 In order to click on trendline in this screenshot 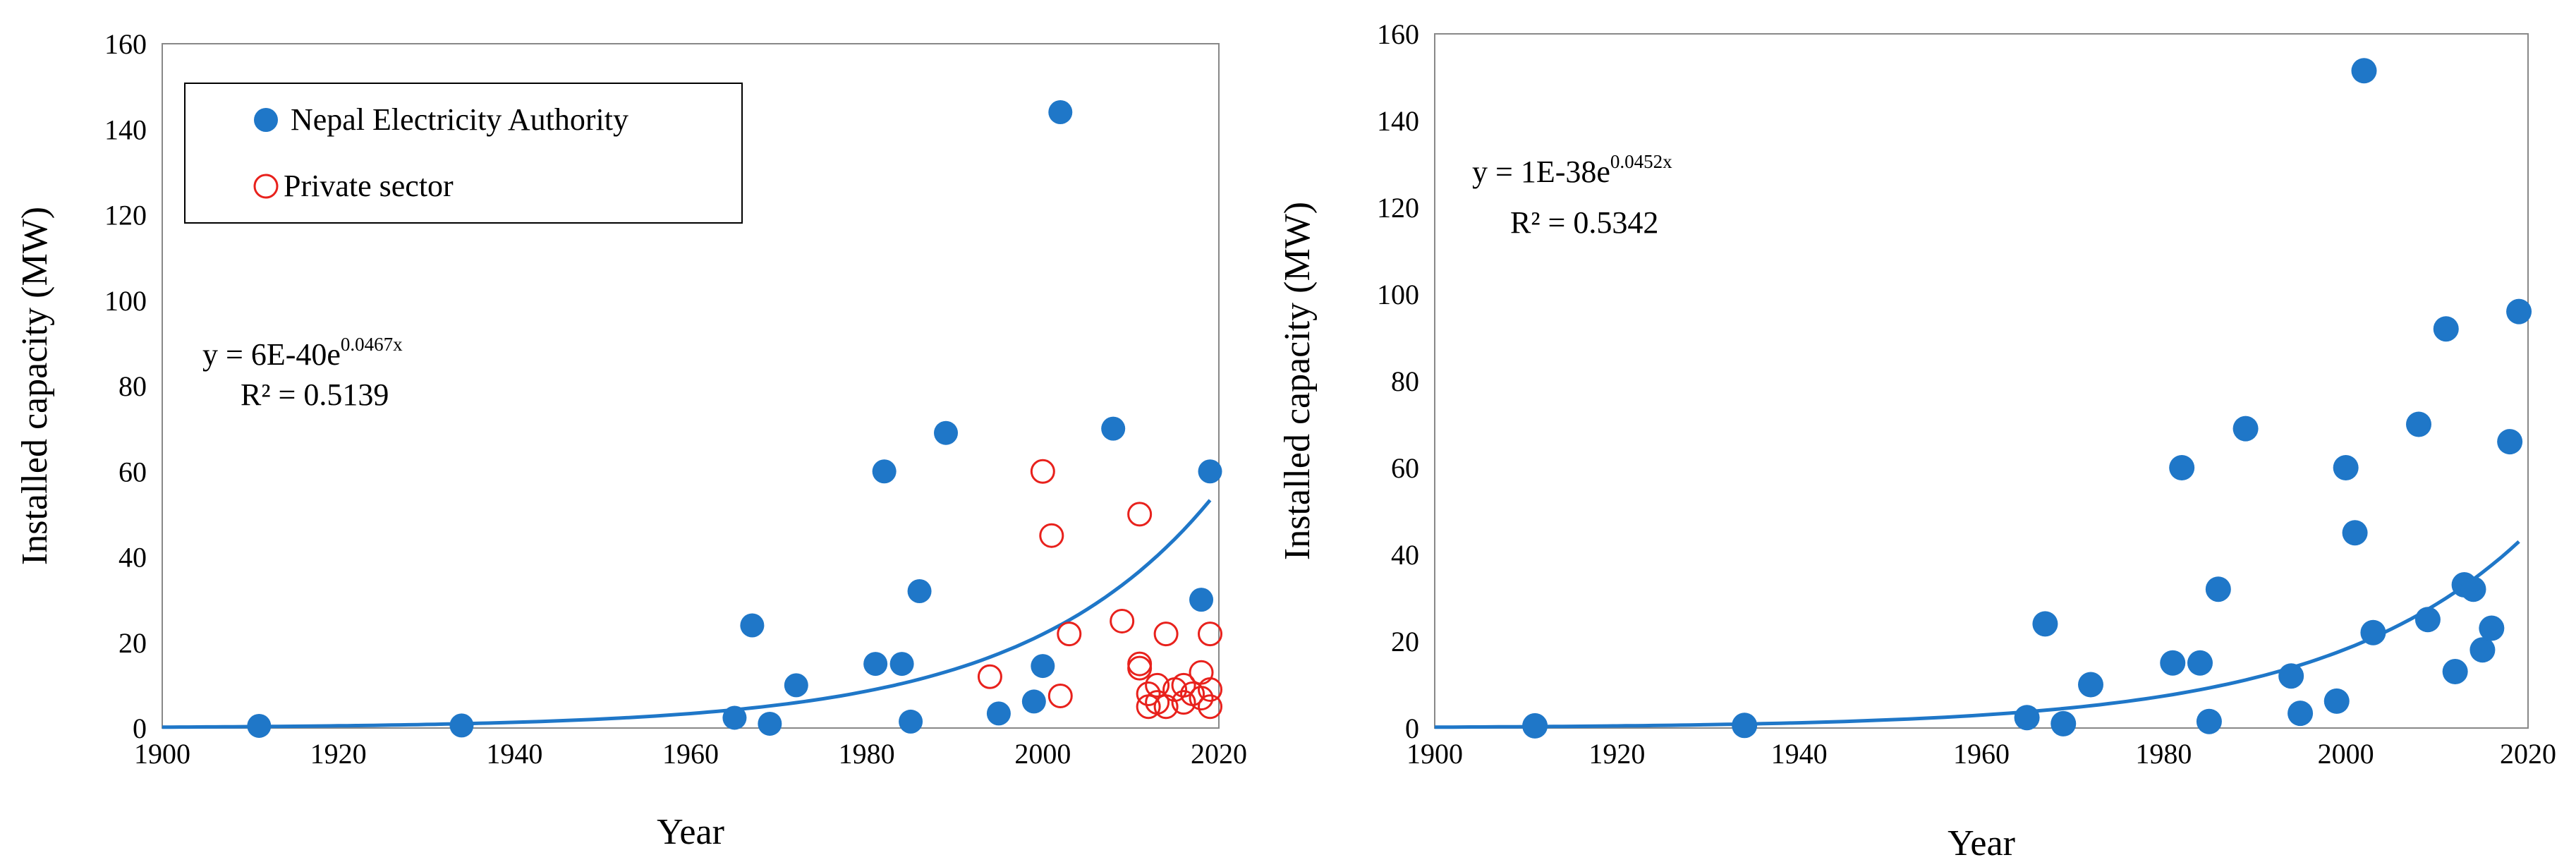, I will do `click(1977, 634)`.